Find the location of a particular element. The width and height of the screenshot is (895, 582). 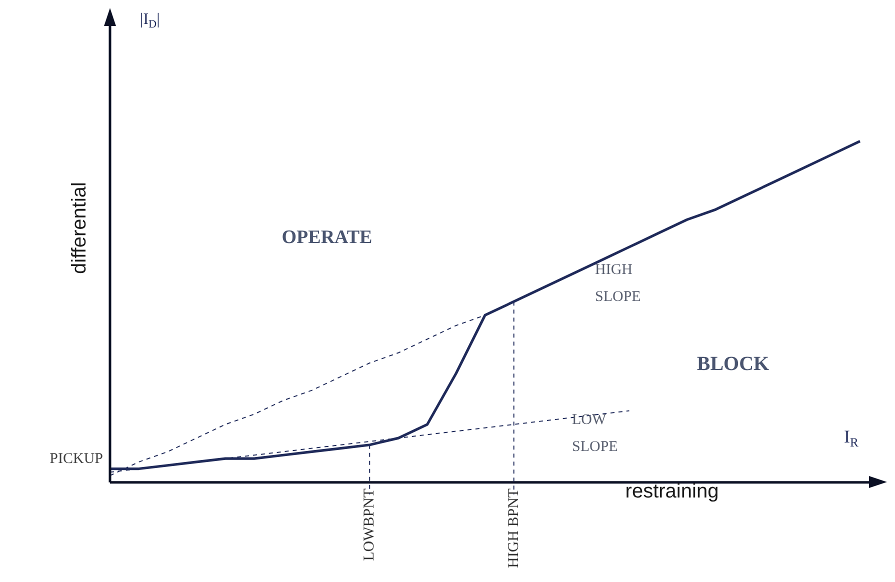

text: PICKUP is located at coordinates (77, 458).